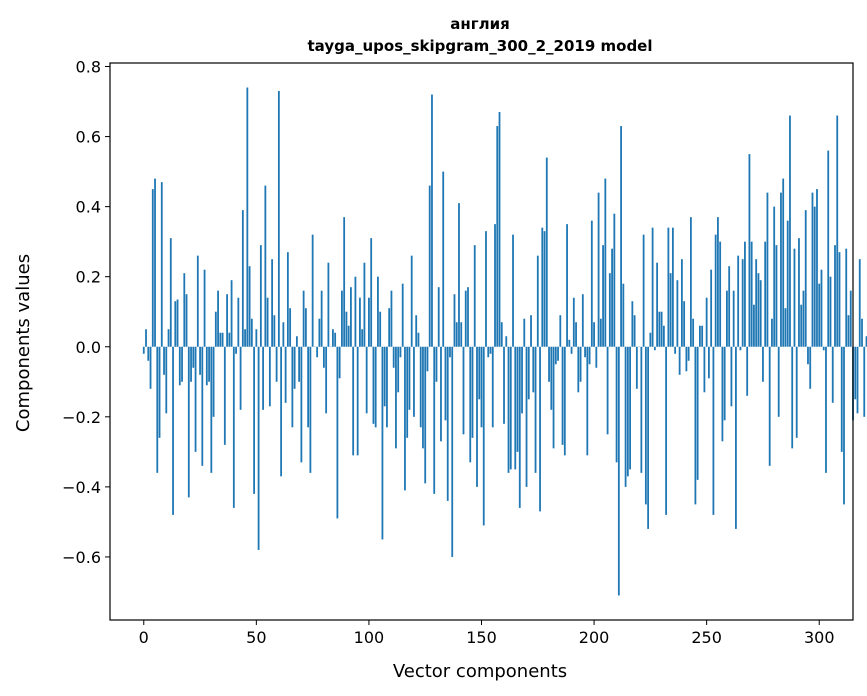  I want to click on y-tick-label: −0.4, so click(81, 487).